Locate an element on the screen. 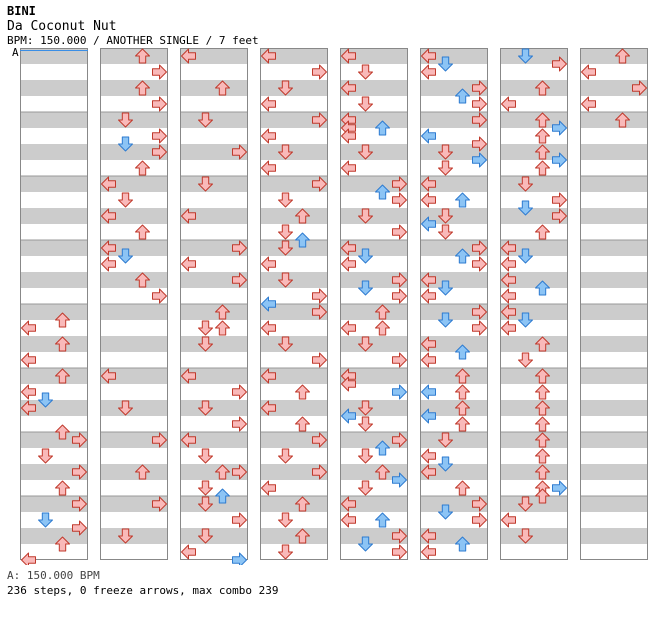 This screenshot has width=672, height=620. song-title: Da Coconut Nut is located at coordinates (62, 26).